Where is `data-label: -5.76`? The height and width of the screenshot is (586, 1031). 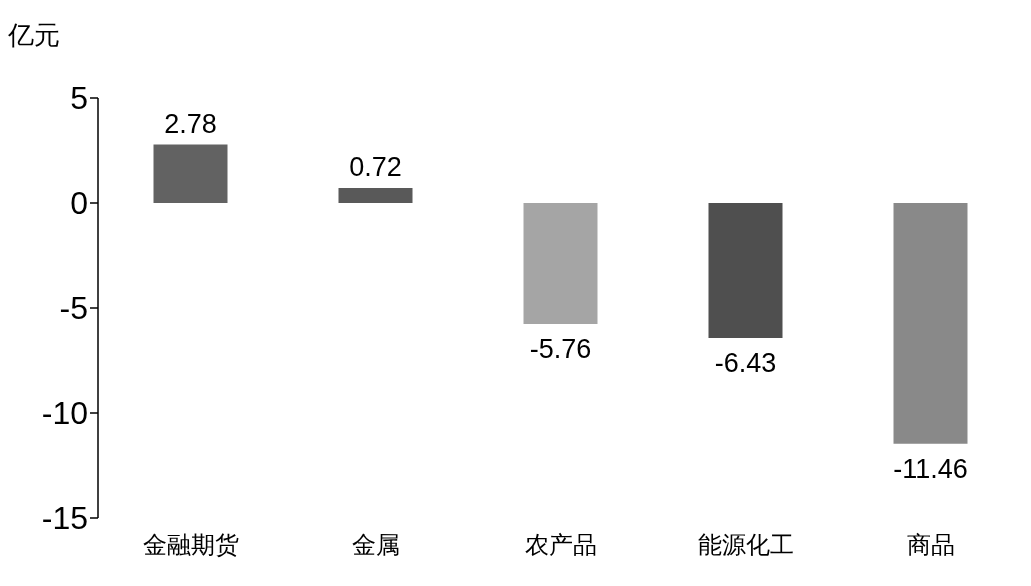 data-label: -5.76 is located at coordinates (560, 348).